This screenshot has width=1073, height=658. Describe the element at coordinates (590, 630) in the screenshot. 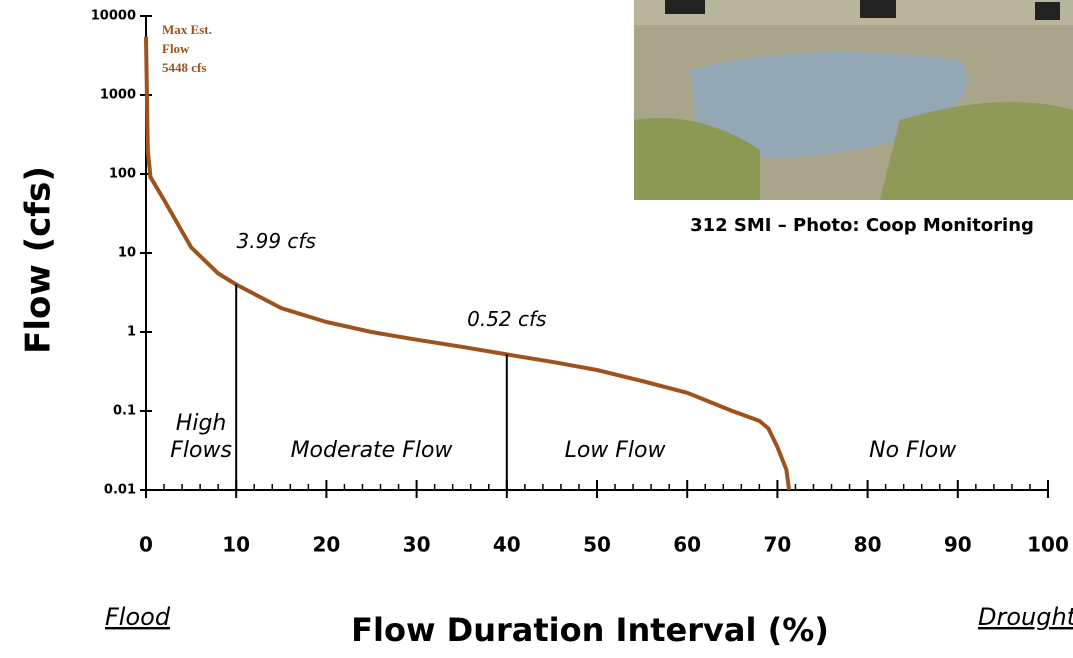

I see `x-axis-label: Flow Duration Interval (%)` at that location.